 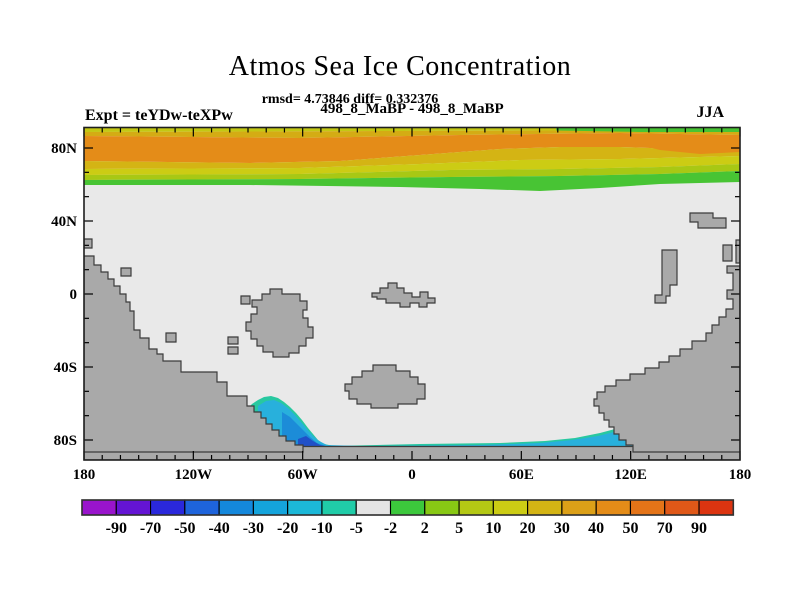 I want to click on colorbar-level-label: -40, so click(x=218, y=528).